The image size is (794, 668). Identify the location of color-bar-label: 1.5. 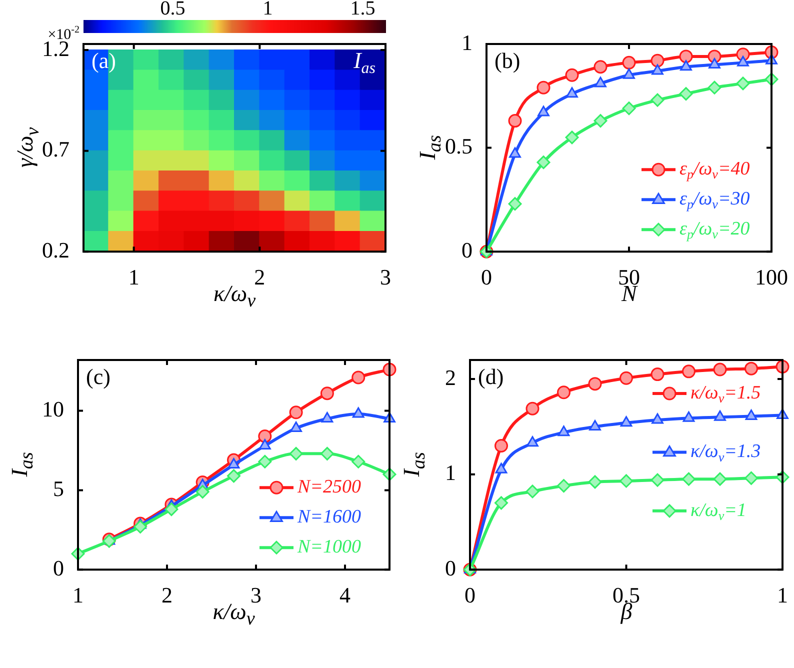
(363, 10).